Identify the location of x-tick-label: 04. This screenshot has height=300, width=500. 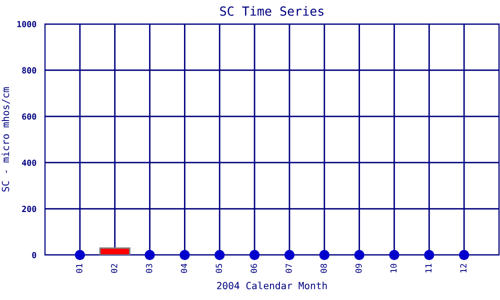
(184, 268).